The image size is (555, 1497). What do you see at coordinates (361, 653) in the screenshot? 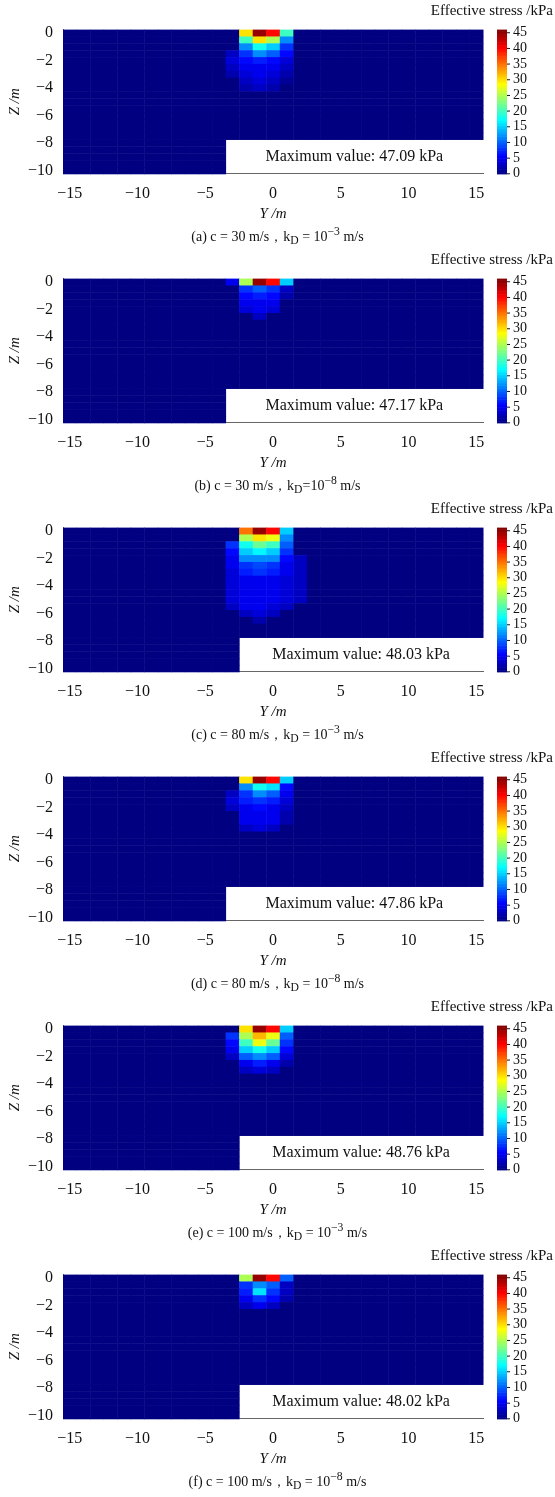
I see `annotation: Maximum value: 48.03 kPa` at bounding box center [361, 653].